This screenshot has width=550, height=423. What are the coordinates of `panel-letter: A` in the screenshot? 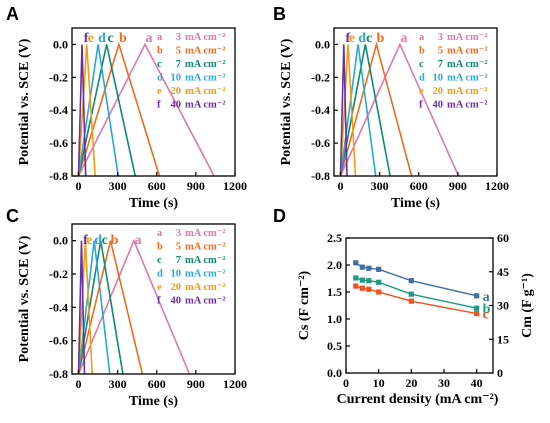 It's located at (12, 14).